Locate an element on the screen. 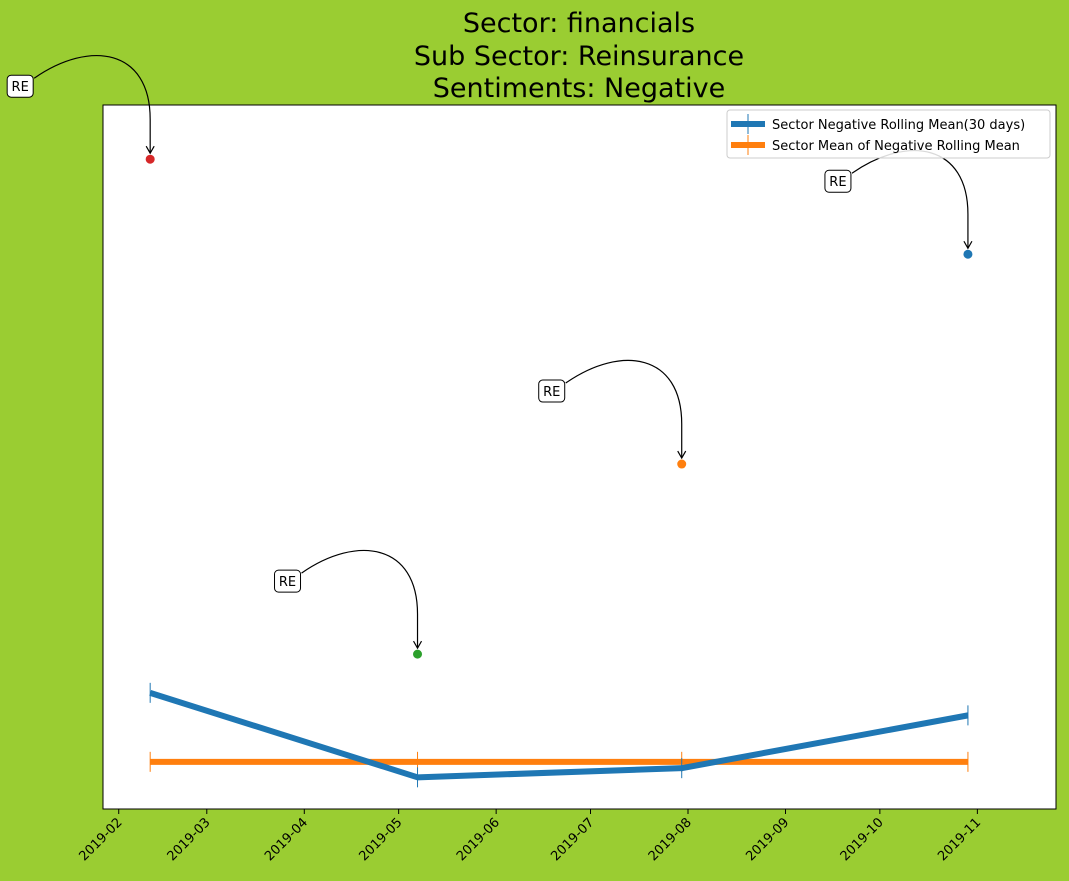 The height and width of the screenshot is (881, 1069). x-tick-label: 2019-03 is located at coordinates (189, 839).